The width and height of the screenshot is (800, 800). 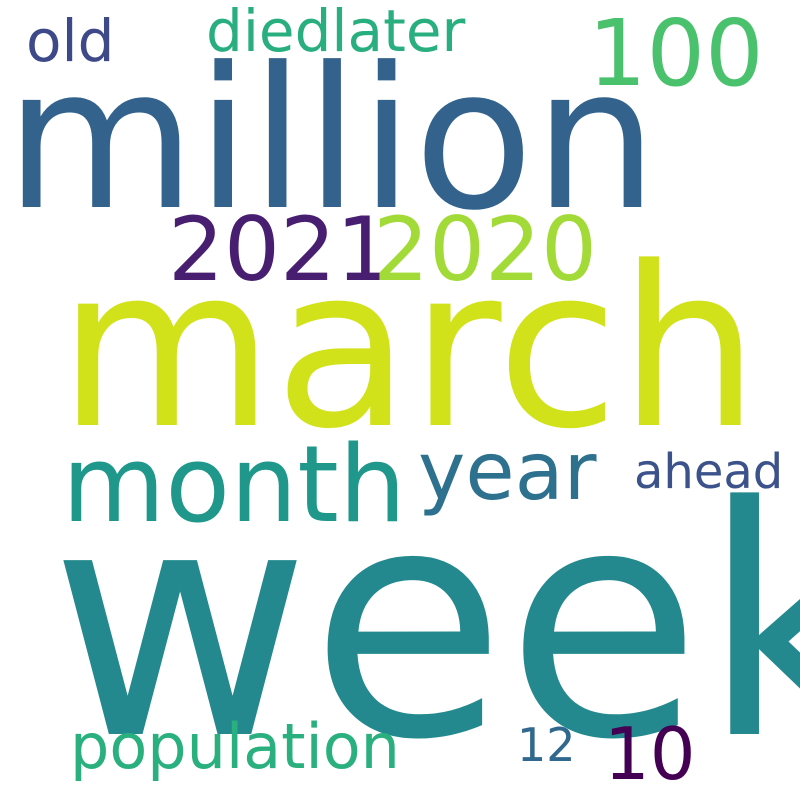 I want to click on word-diedlater: diedlater, so click(x=336, y=32).